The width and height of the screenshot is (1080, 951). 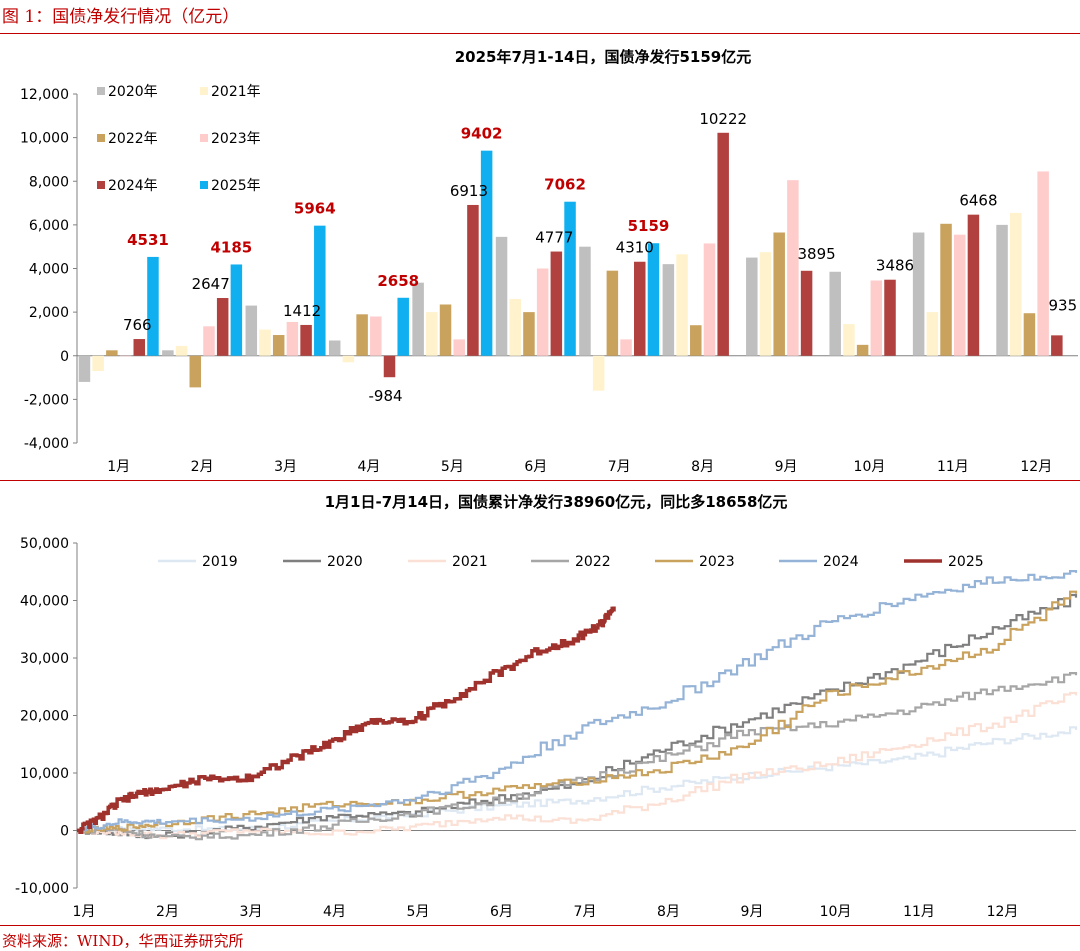 What do you see at coordinates (220, 562) in the screenshot?
I see `legend-label: 2019` at bounding box center [220, 562].